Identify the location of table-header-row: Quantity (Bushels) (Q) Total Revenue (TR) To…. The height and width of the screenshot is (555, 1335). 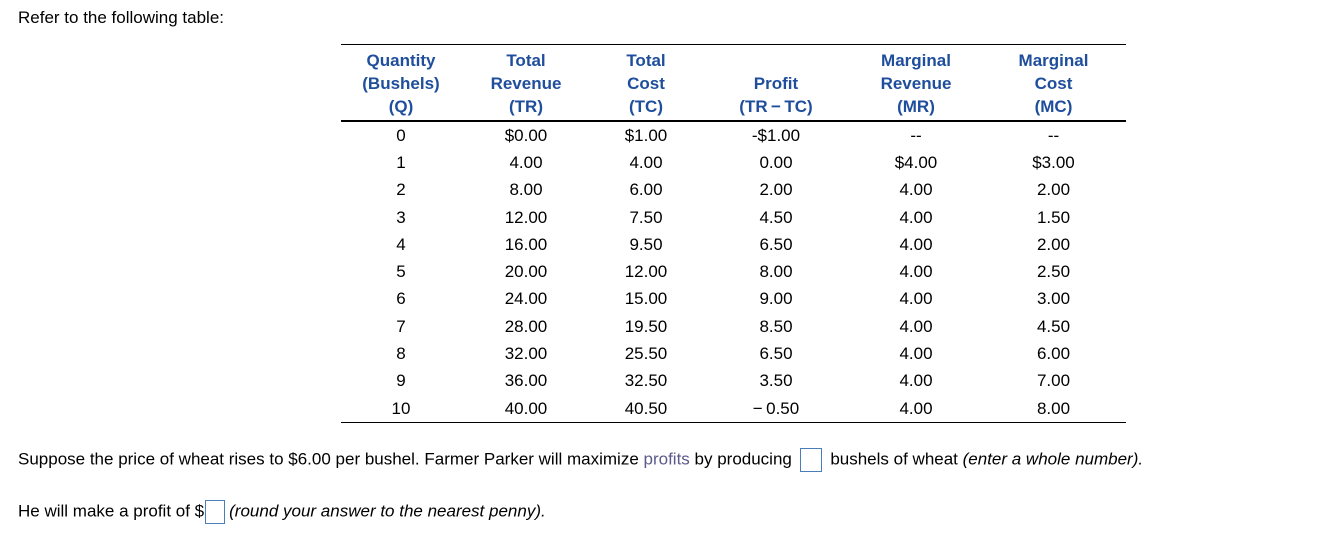
(733, 83).